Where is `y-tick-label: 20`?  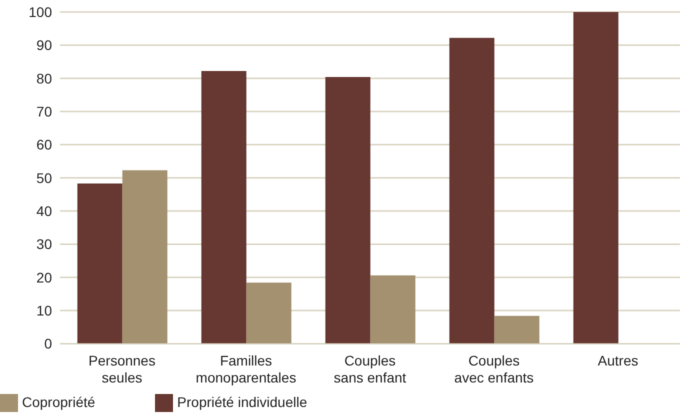
y-tick-label: 20 is located at coordinates (44, 277).